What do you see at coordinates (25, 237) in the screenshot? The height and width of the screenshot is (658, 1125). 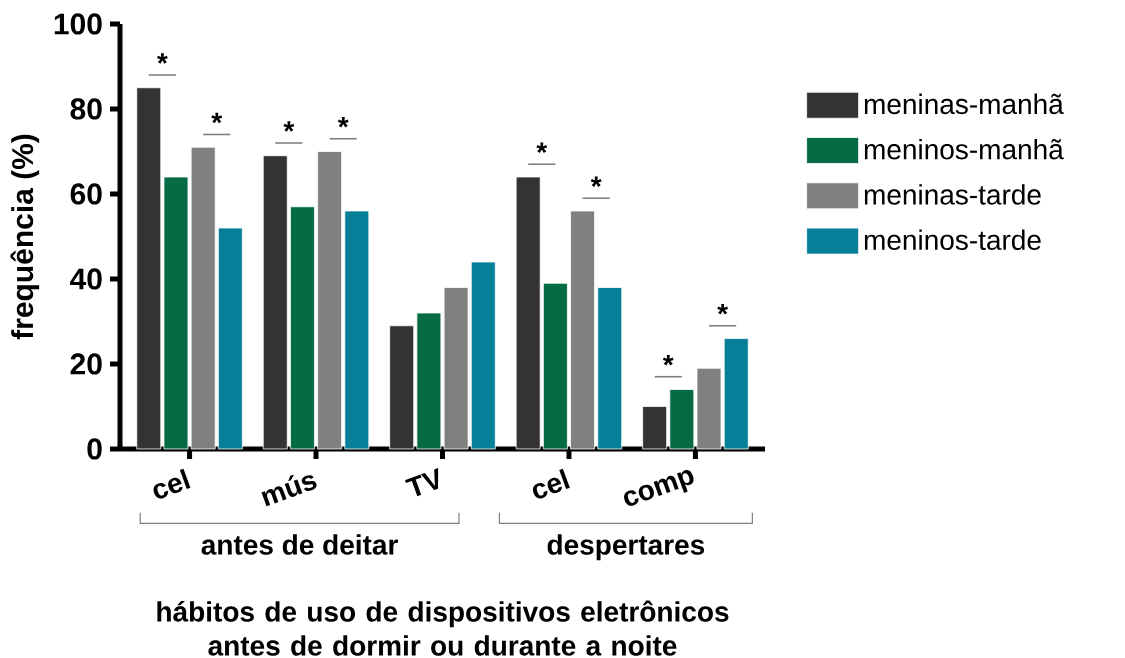 I see `y-axis-title: frequência (%)` at bounding box center [25, 237].